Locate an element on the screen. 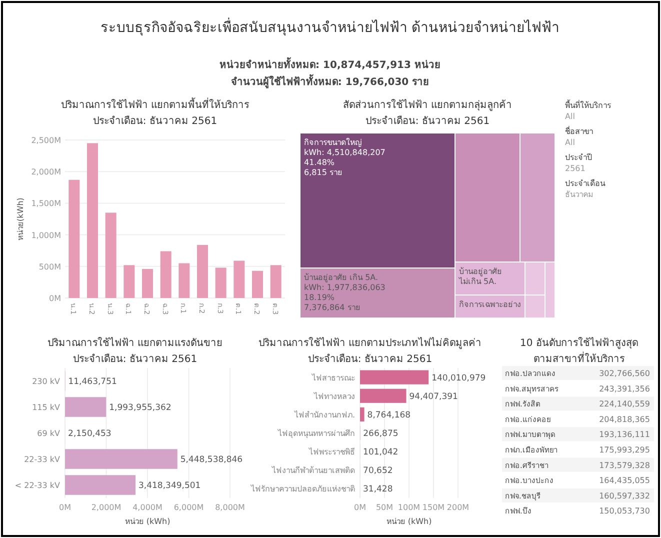 This screenshot has height=538, width=661. data-label: 101,042 is located at coordinates (380, 453).